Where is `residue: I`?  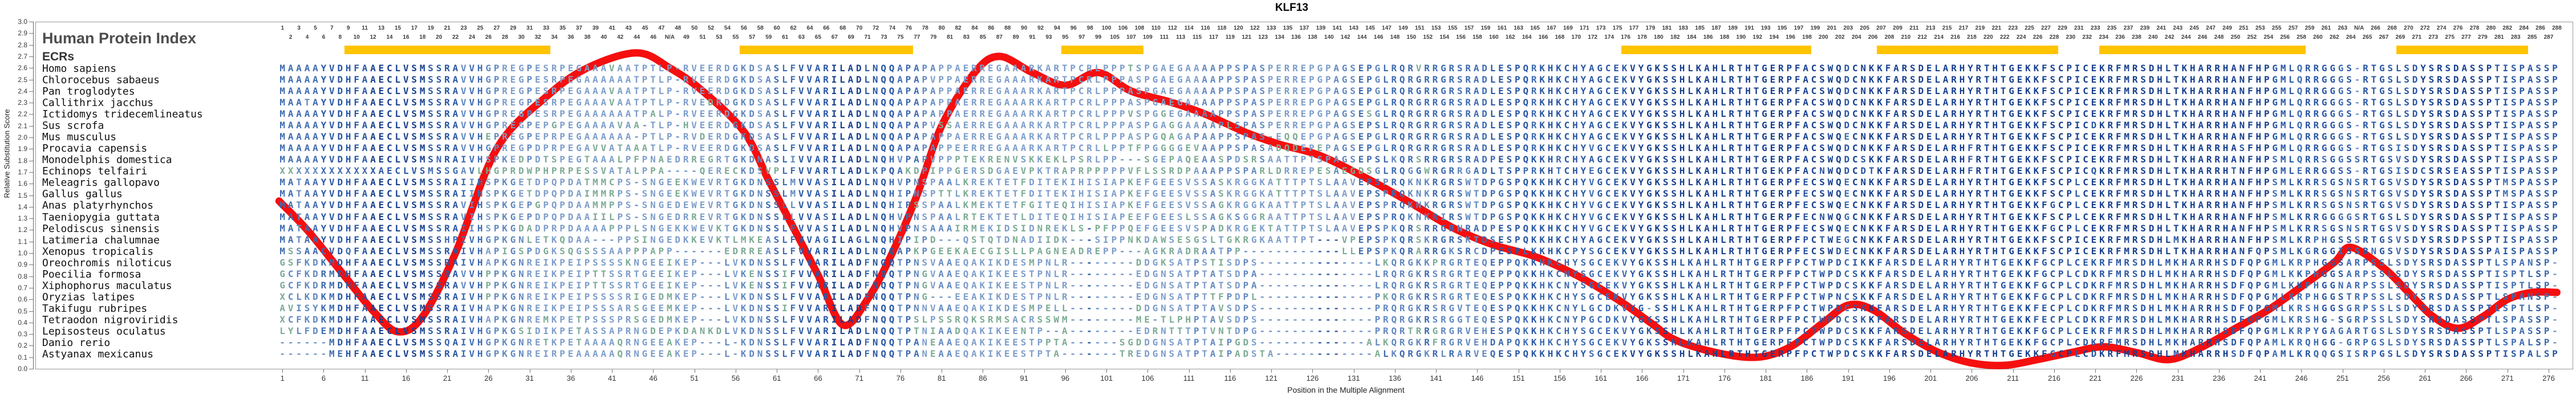 residue: I is located at coordinates (2506, 171).